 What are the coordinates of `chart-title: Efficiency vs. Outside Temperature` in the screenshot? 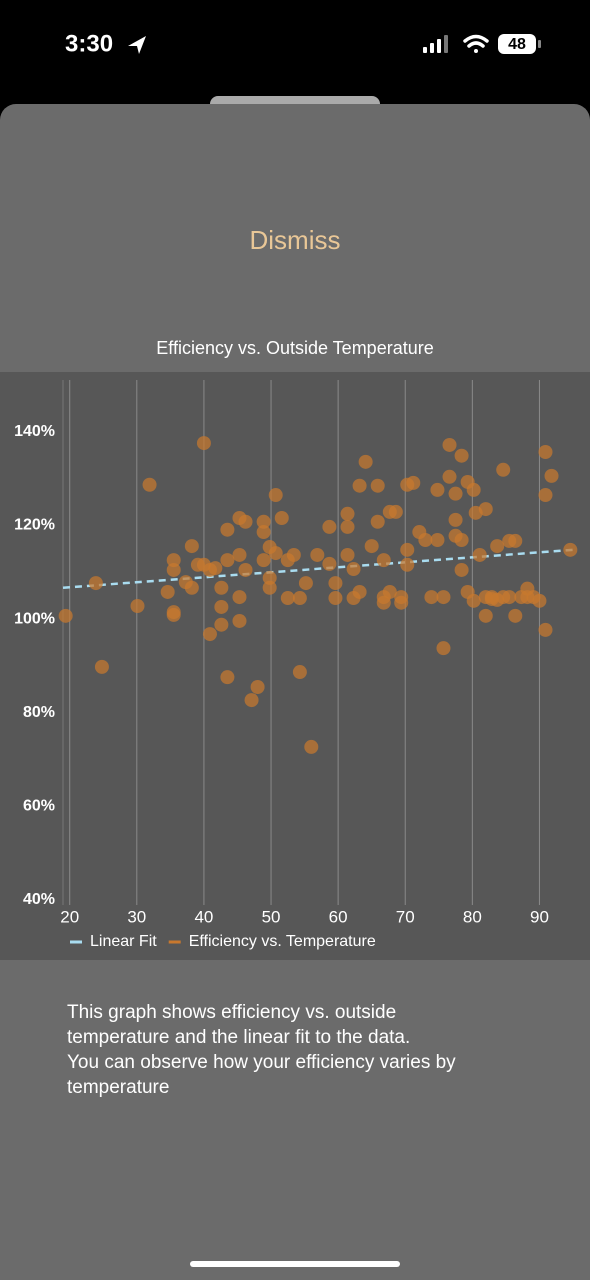 It's located at (294, 348).